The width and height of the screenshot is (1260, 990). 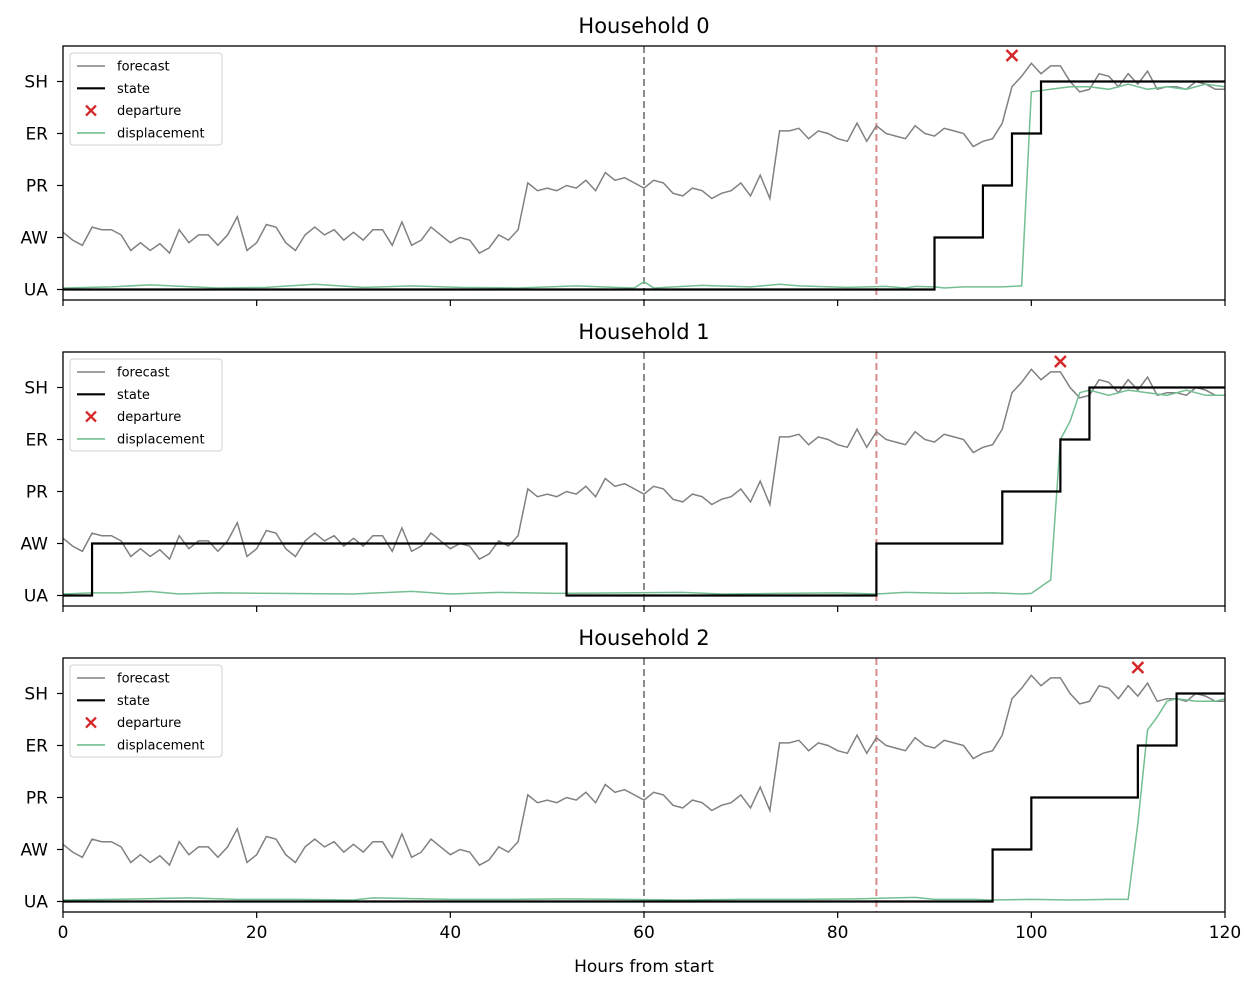 What do you see at coordinates (644, 967) in the screenshot?
I see `x-axis-label: Hours from start` at bounding box center [644, 967].